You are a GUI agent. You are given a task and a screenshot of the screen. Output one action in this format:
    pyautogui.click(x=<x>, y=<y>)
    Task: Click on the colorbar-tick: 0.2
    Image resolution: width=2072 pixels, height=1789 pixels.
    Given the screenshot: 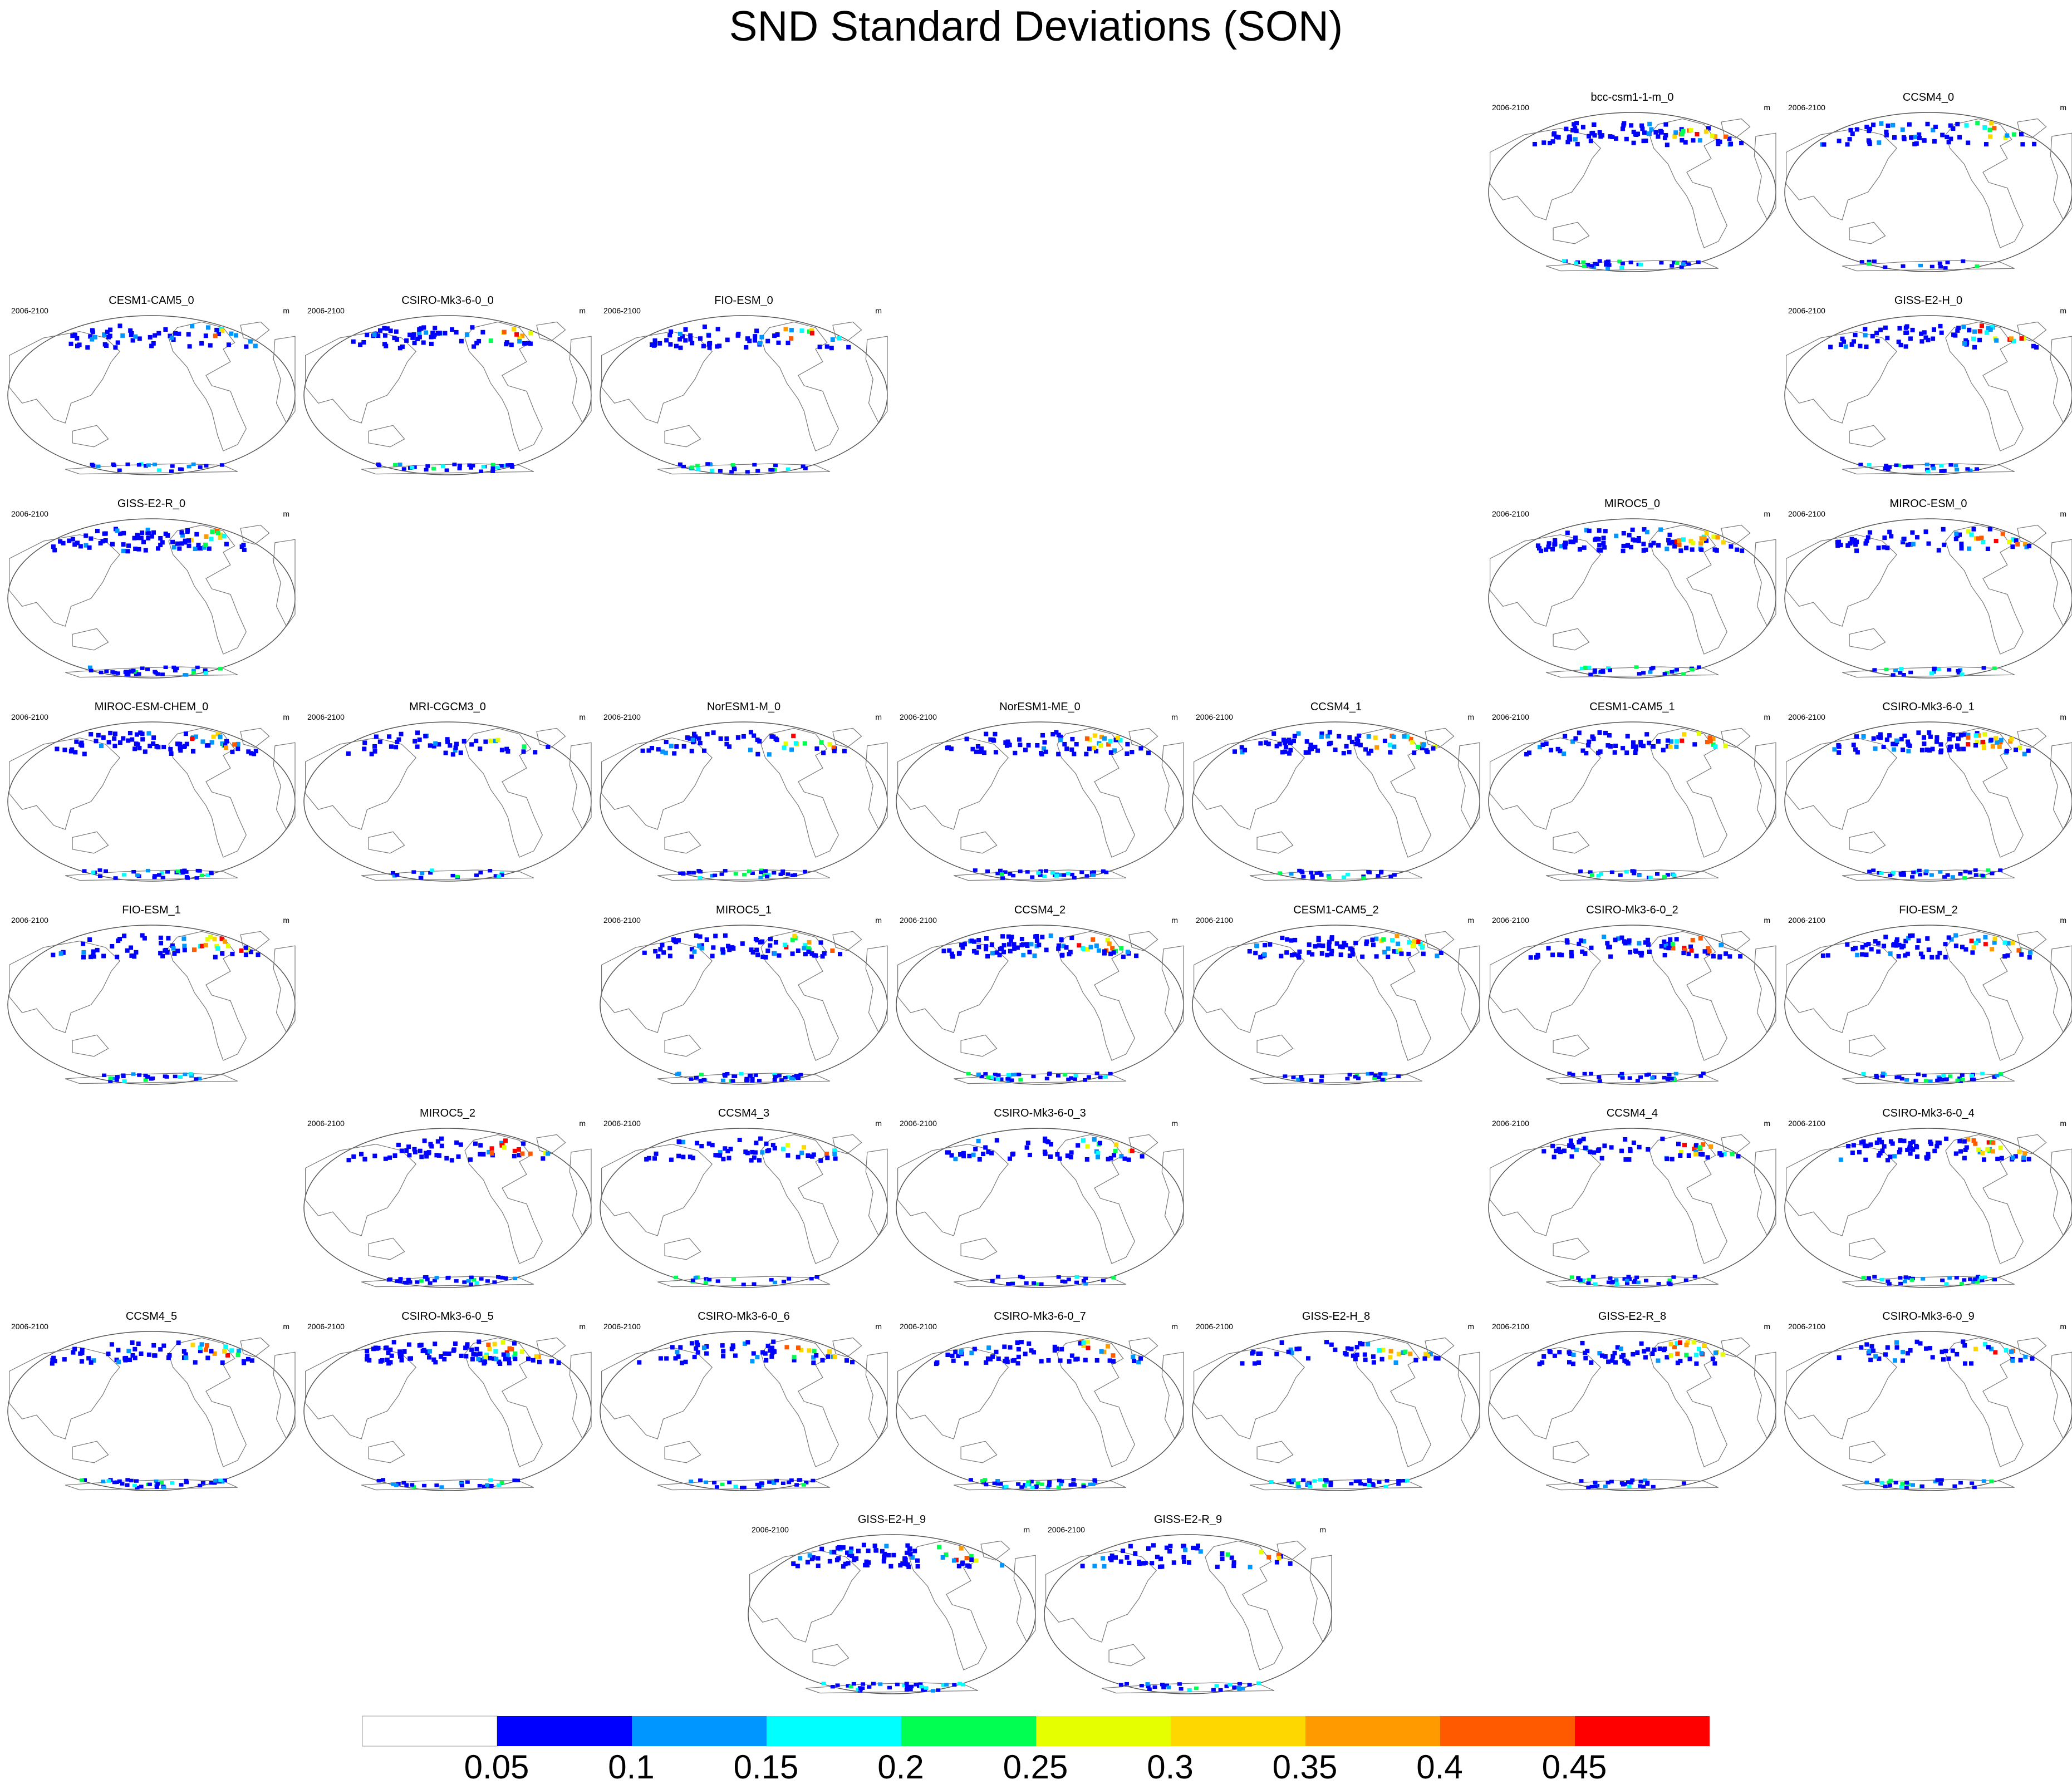 What is the action you would take?
    pyautogui.click(x=900, y=1767)
    